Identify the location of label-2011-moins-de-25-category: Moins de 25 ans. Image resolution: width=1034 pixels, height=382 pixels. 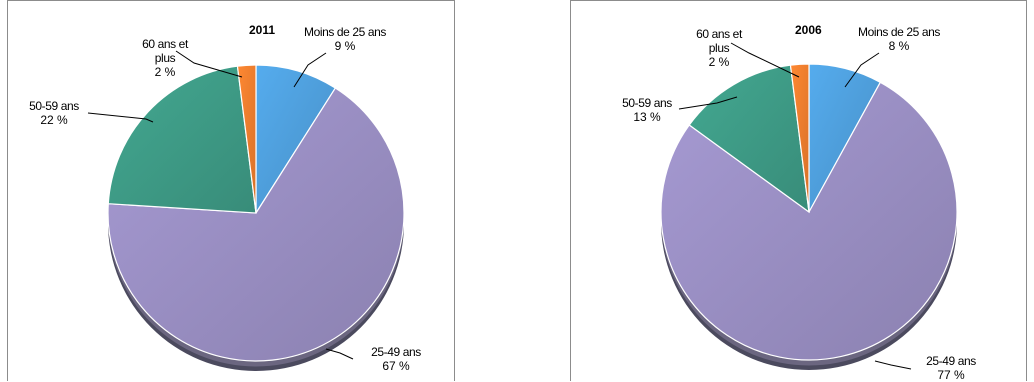
(345, 32).